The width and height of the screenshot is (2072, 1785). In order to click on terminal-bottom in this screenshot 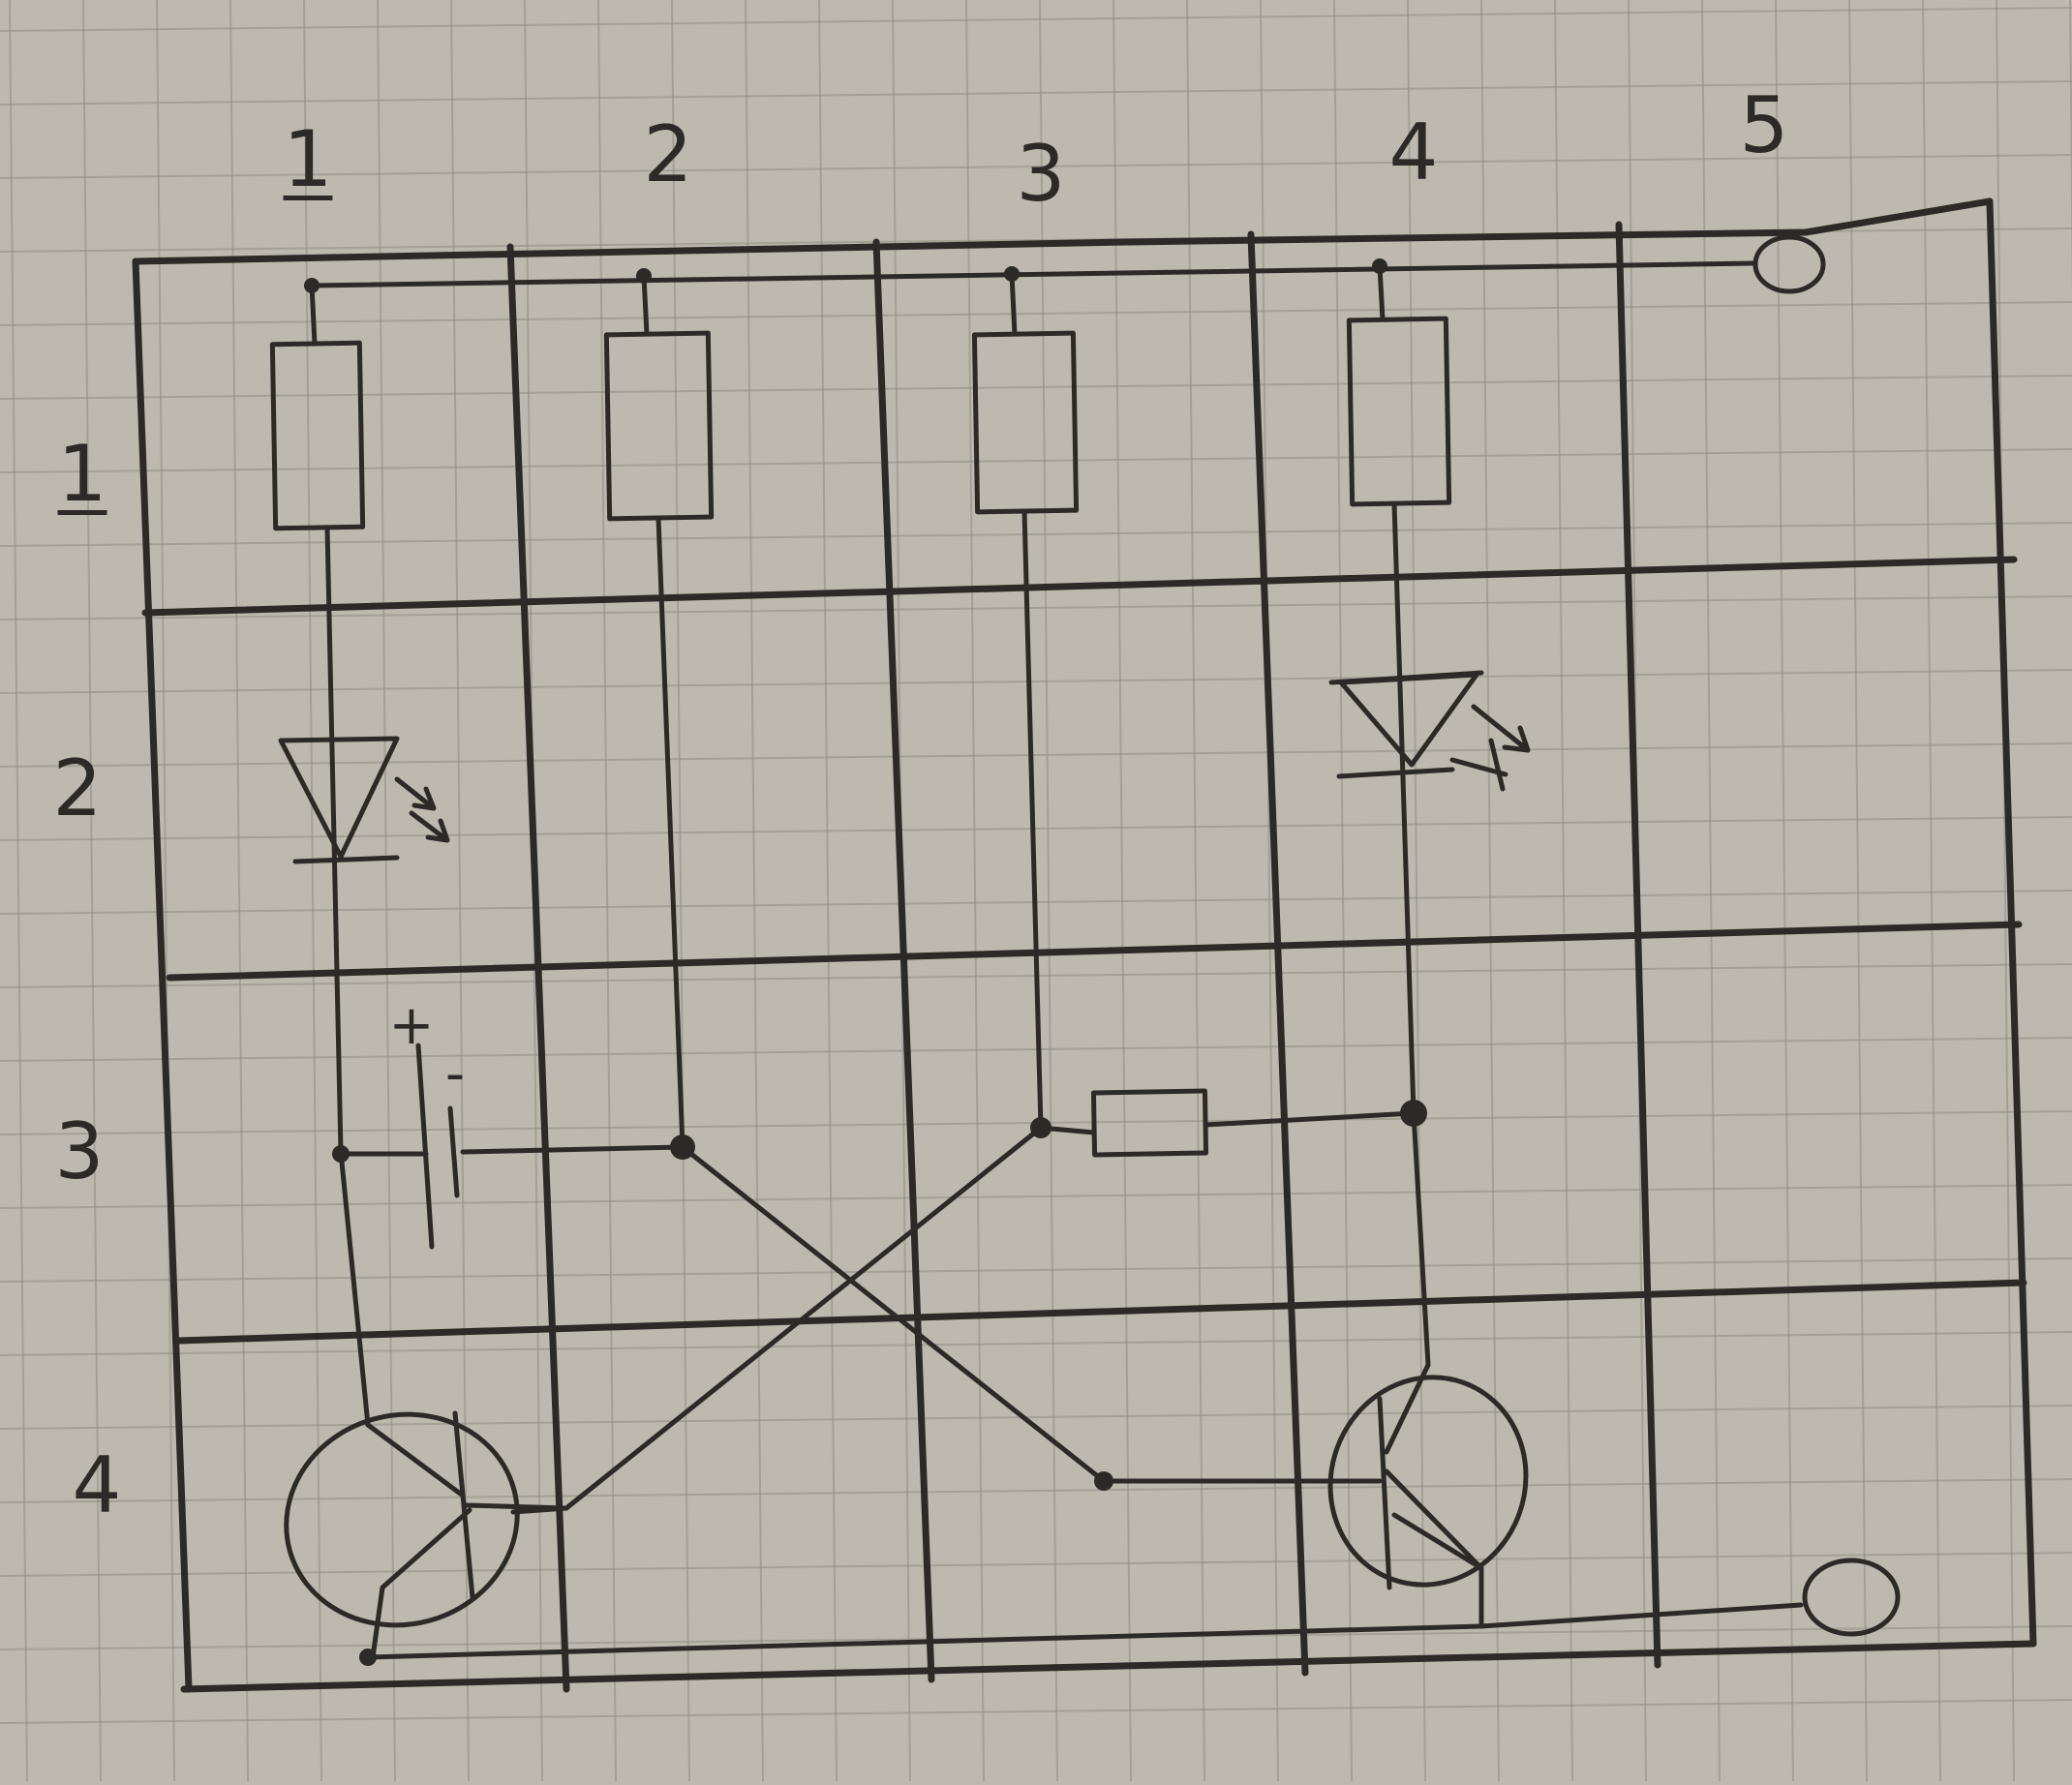, I will do `click(1851, 1598)`.